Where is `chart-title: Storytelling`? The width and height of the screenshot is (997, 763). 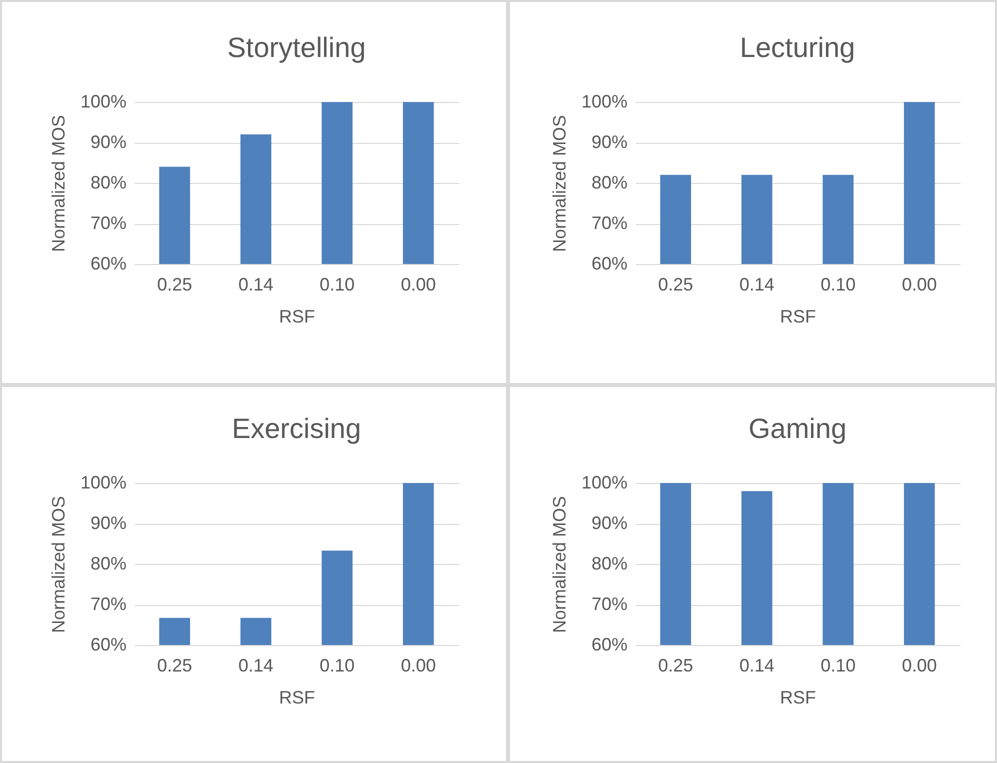 chart-title: Storytelling is located at coordinates (296, 47).